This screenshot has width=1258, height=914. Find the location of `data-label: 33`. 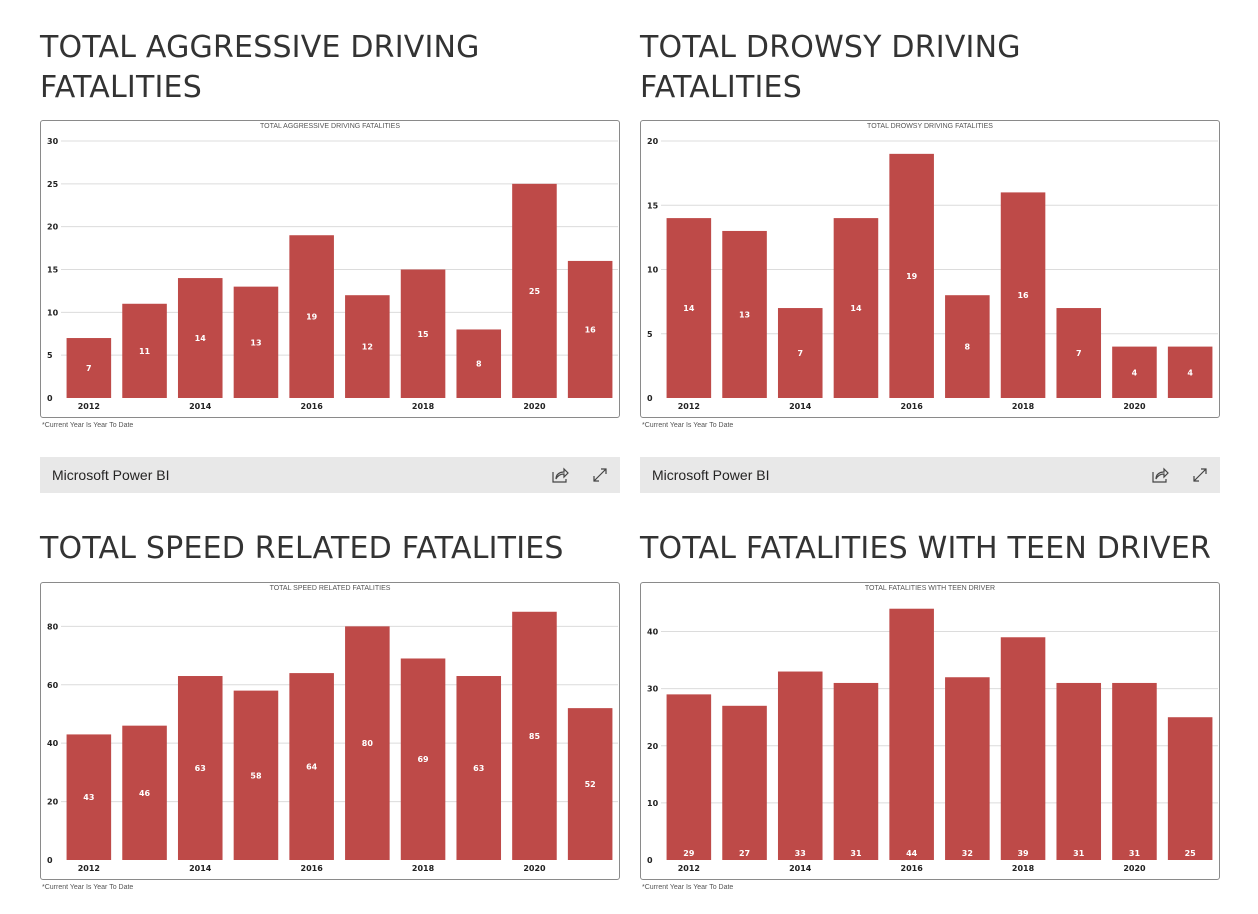

data-label: 33 is located at coordinates (800, 853).